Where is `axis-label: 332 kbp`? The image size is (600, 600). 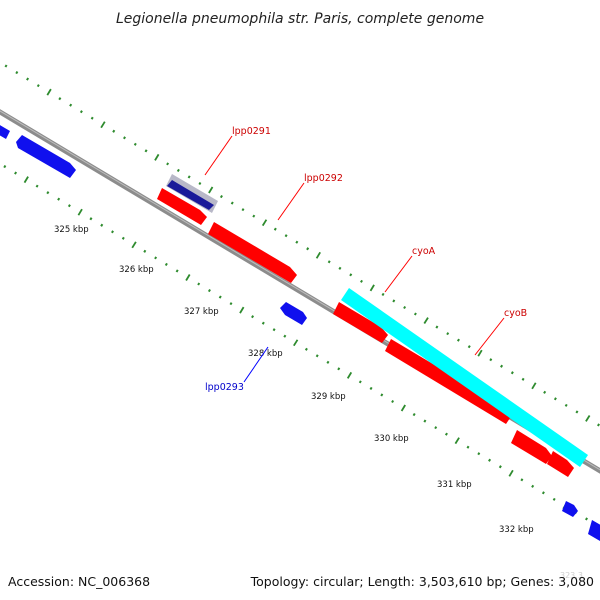 axis-label: 332 kbp is located at coordinates (516, 530).